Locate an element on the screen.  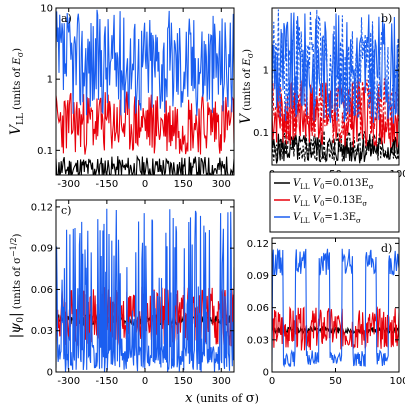
panel-label: c) is located at coordinates (66, 210).